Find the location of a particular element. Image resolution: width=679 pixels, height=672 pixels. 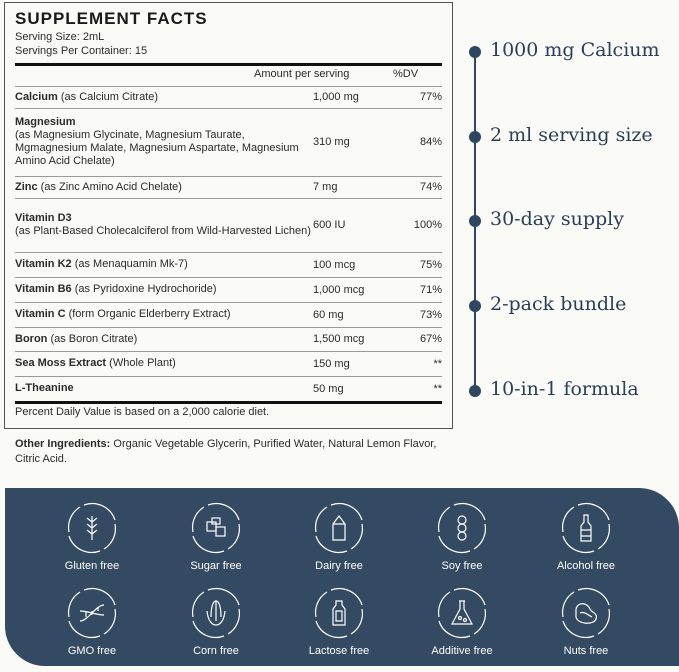

badge-sugar-free: Sugar free is located at coordinates (216, 537).